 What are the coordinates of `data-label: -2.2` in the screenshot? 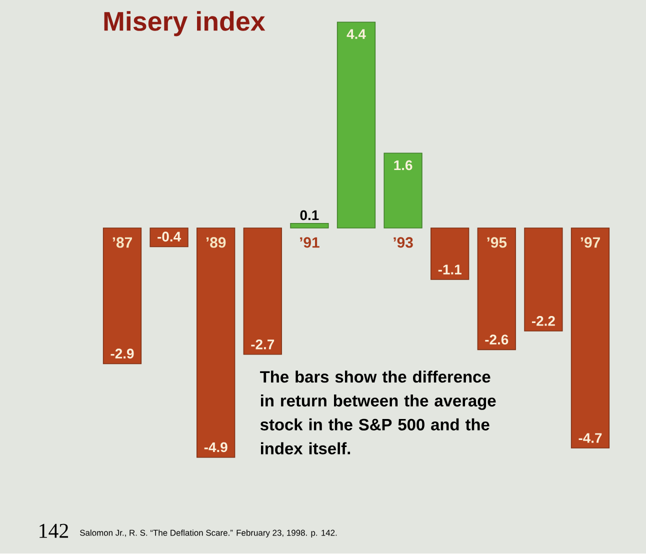 It's located at (543, 321).